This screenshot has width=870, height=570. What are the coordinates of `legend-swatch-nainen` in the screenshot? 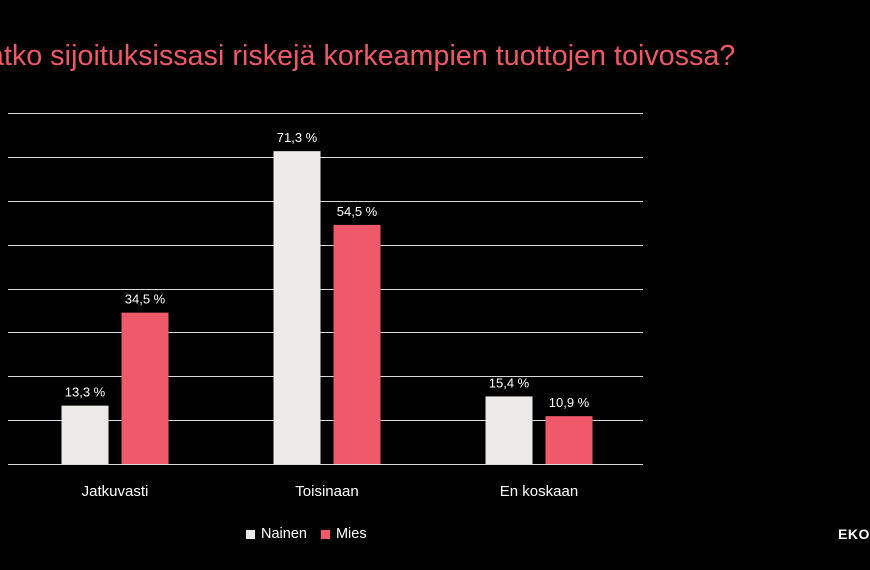 It's located at (250, 534).